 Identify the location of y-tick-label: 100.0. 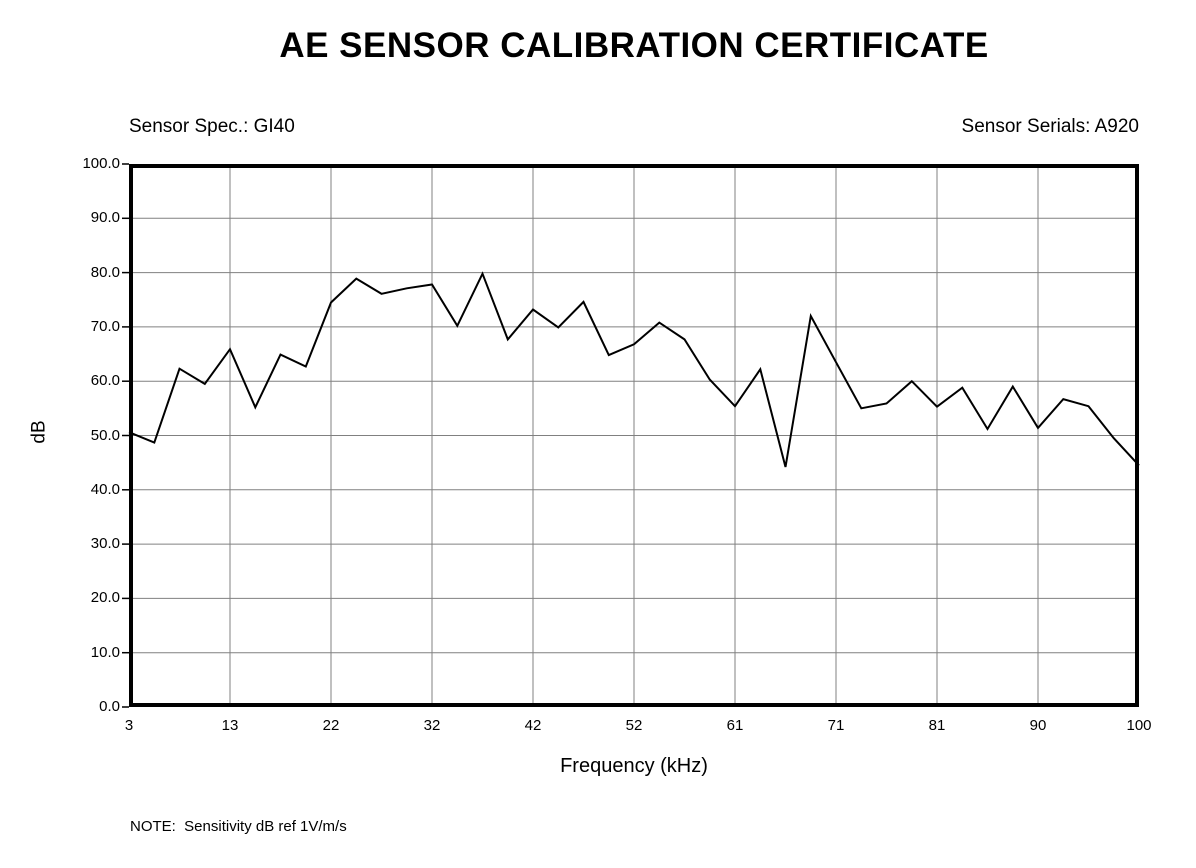
(101, 163).